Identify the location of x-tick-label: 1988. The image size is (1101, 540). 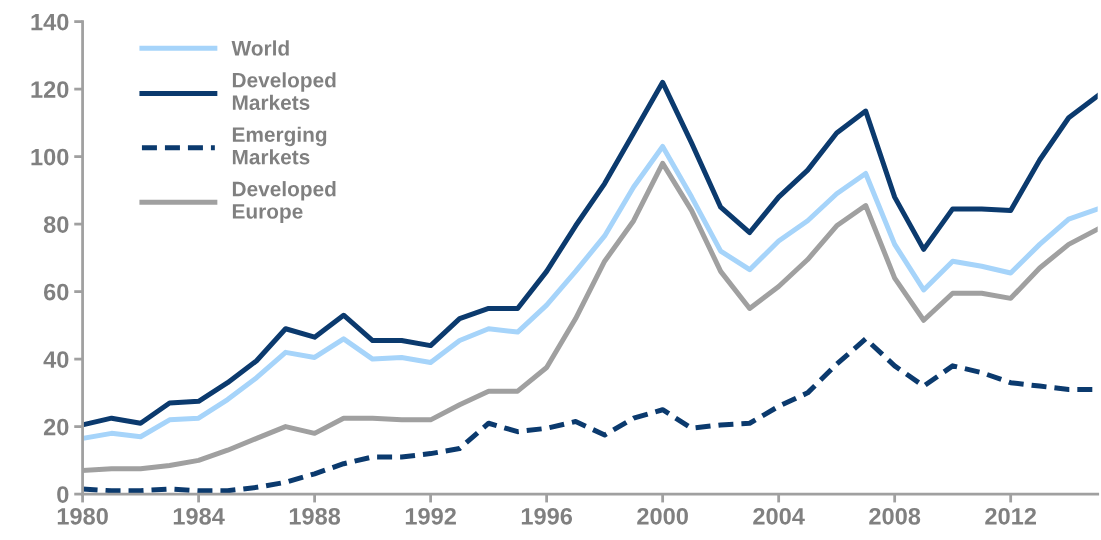
(315, 516).